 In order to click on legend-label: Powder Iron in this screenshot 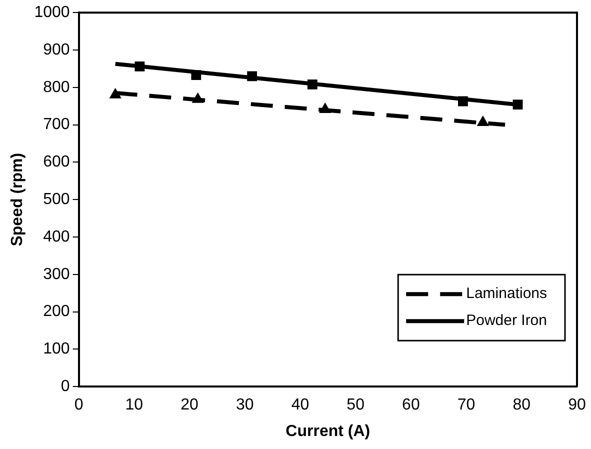, I will do `click(506, 321)`.